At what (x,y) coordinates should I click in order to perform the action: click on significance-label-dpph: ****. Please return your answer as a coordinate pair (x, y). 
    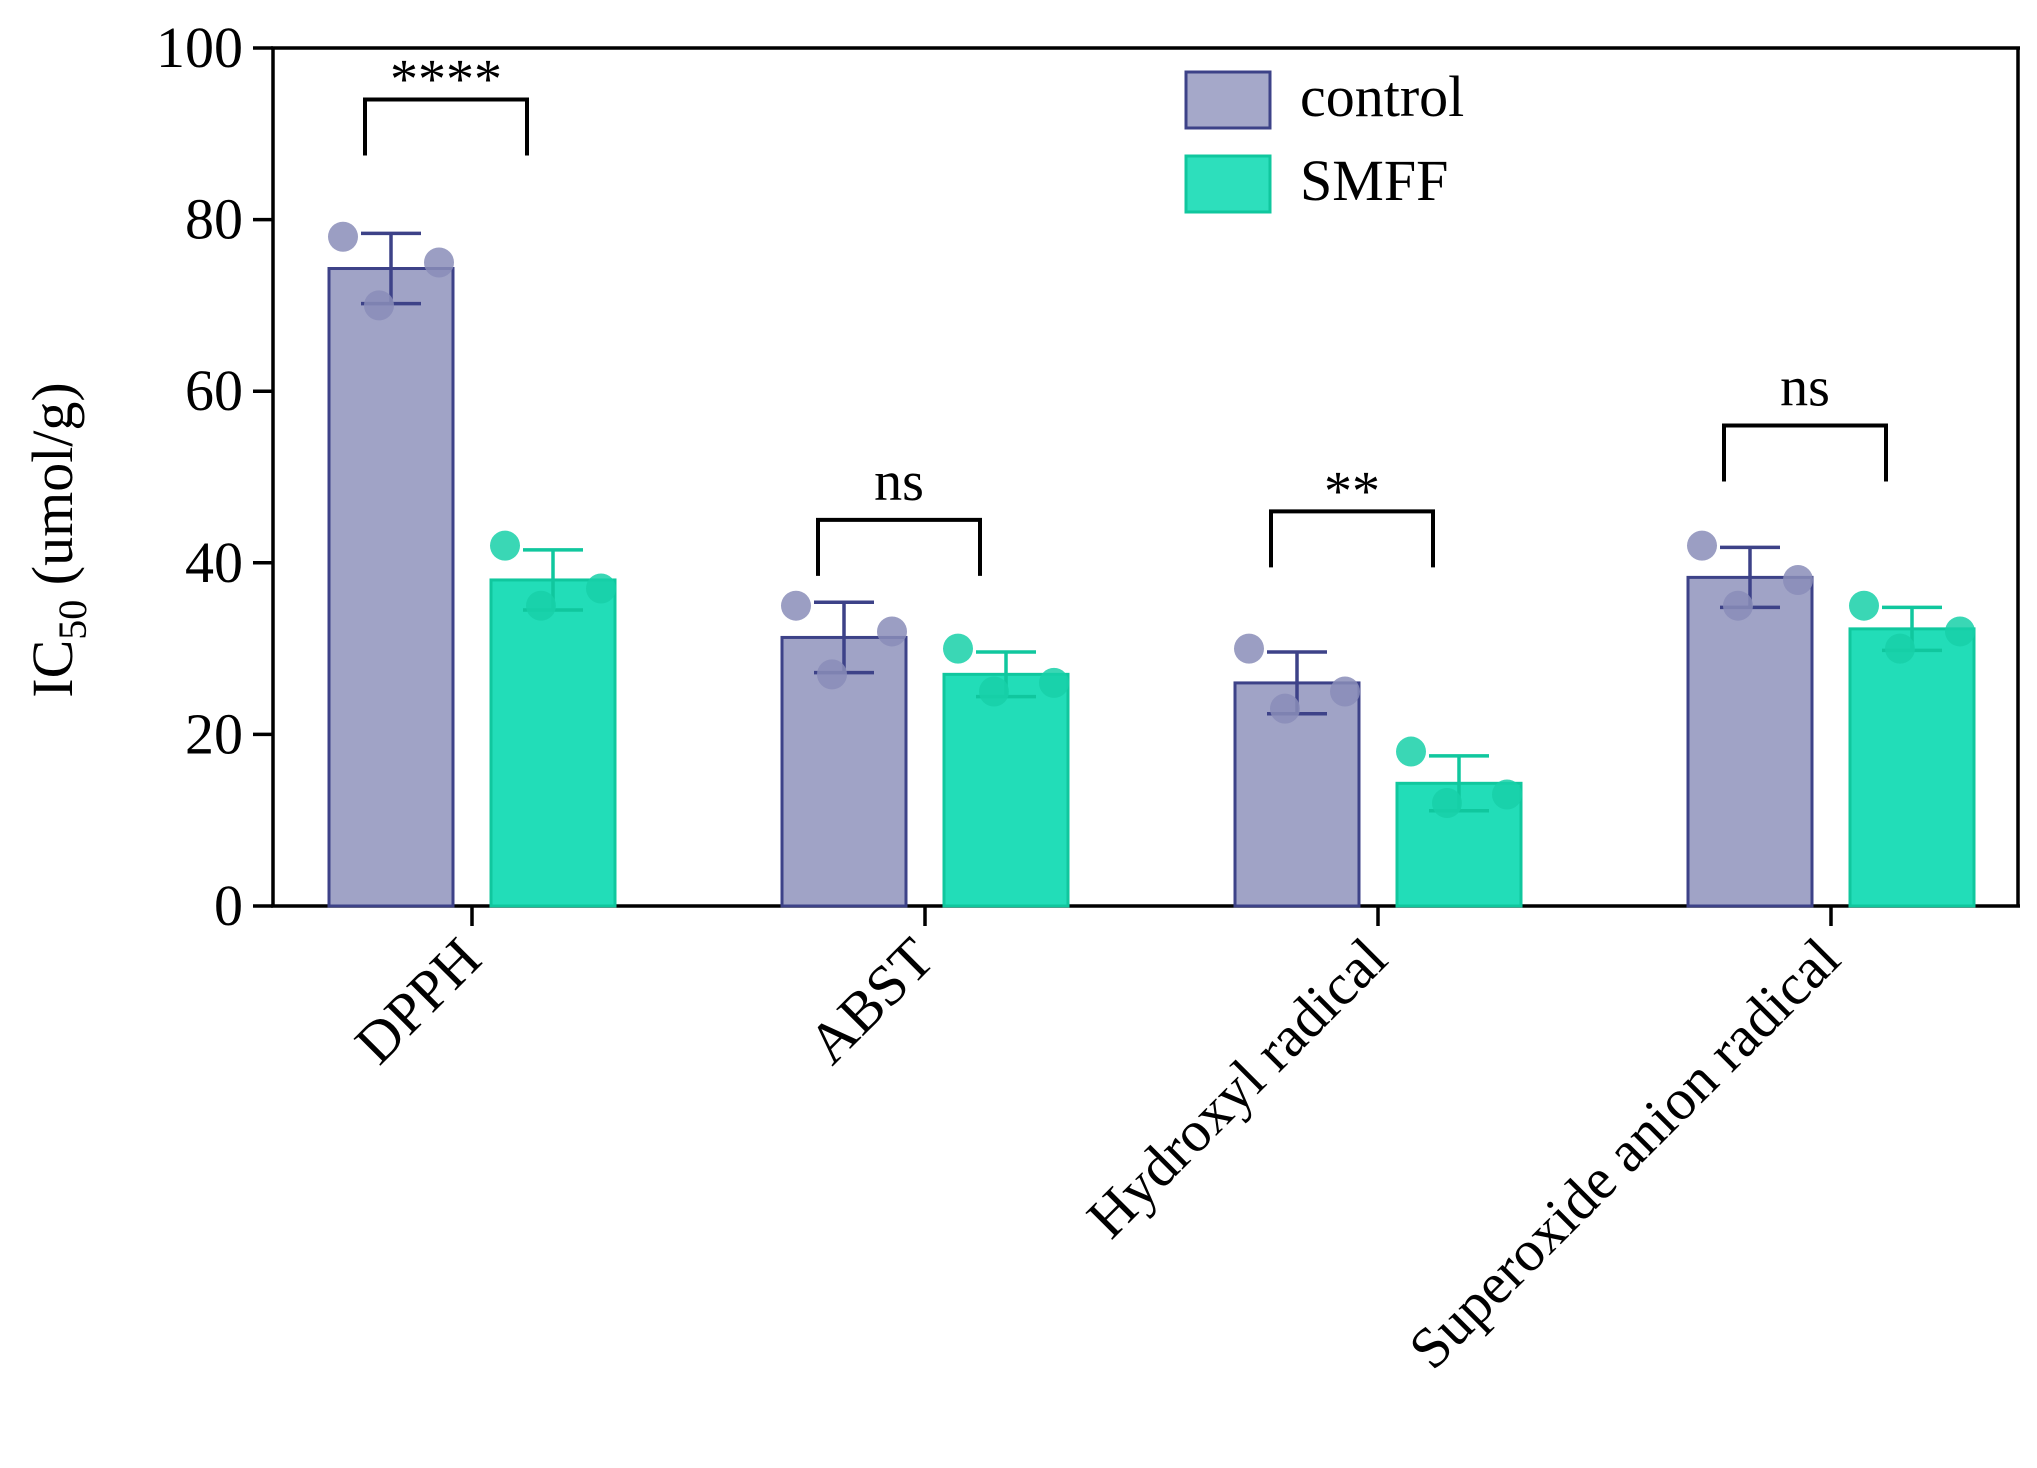
    Looking at the image, I should click on (446, 79).